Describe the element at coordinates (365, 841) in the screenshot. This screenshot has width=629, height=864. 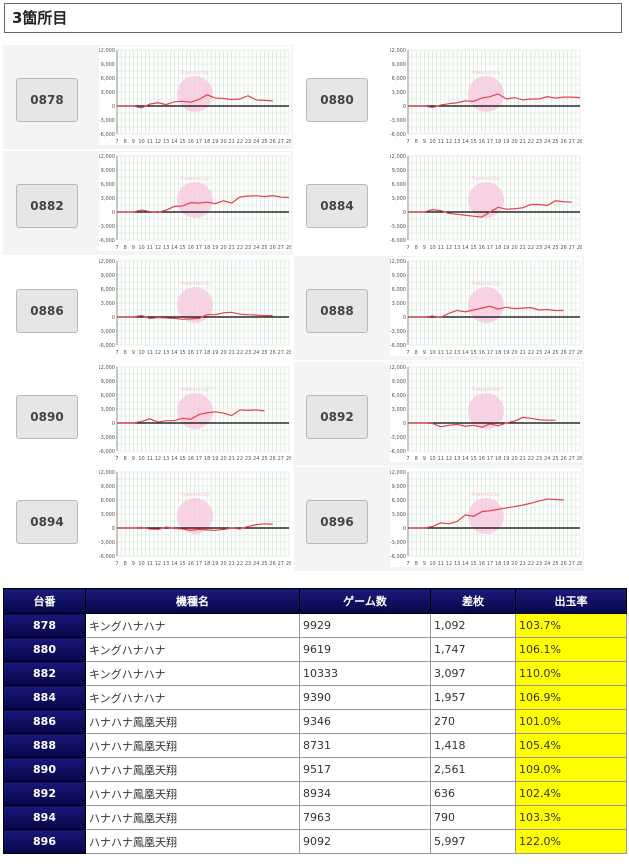
I see `cell-game-count: 9092` at that location.